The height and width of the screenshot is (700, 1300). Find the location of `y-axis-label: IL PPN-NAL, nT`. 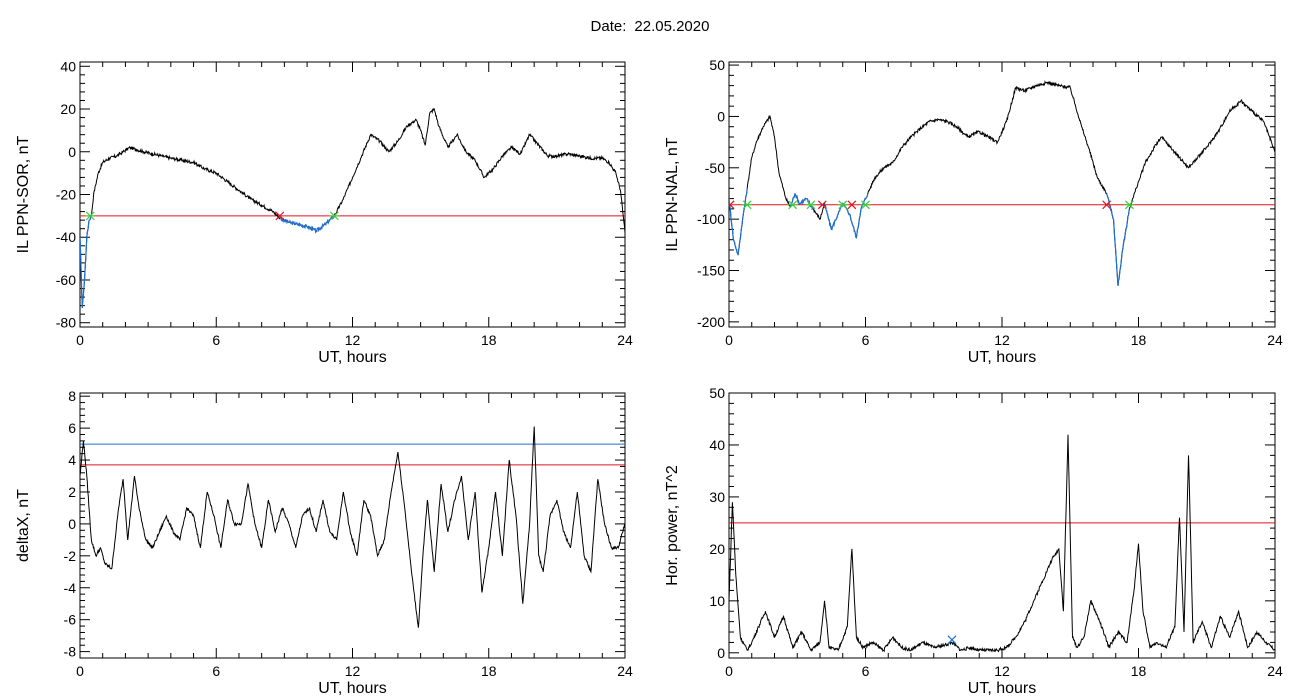

y-axis-label: IL PPN-NAL, nT is located at coordinates (672, 194).